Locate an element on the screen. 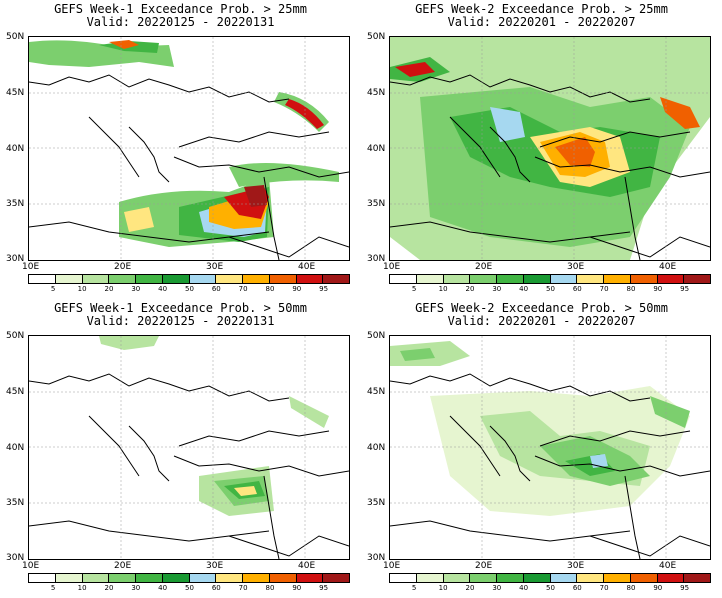 The width and height of the screenshot is (722, 598). precip-shading is located at coordinates (540, 428).